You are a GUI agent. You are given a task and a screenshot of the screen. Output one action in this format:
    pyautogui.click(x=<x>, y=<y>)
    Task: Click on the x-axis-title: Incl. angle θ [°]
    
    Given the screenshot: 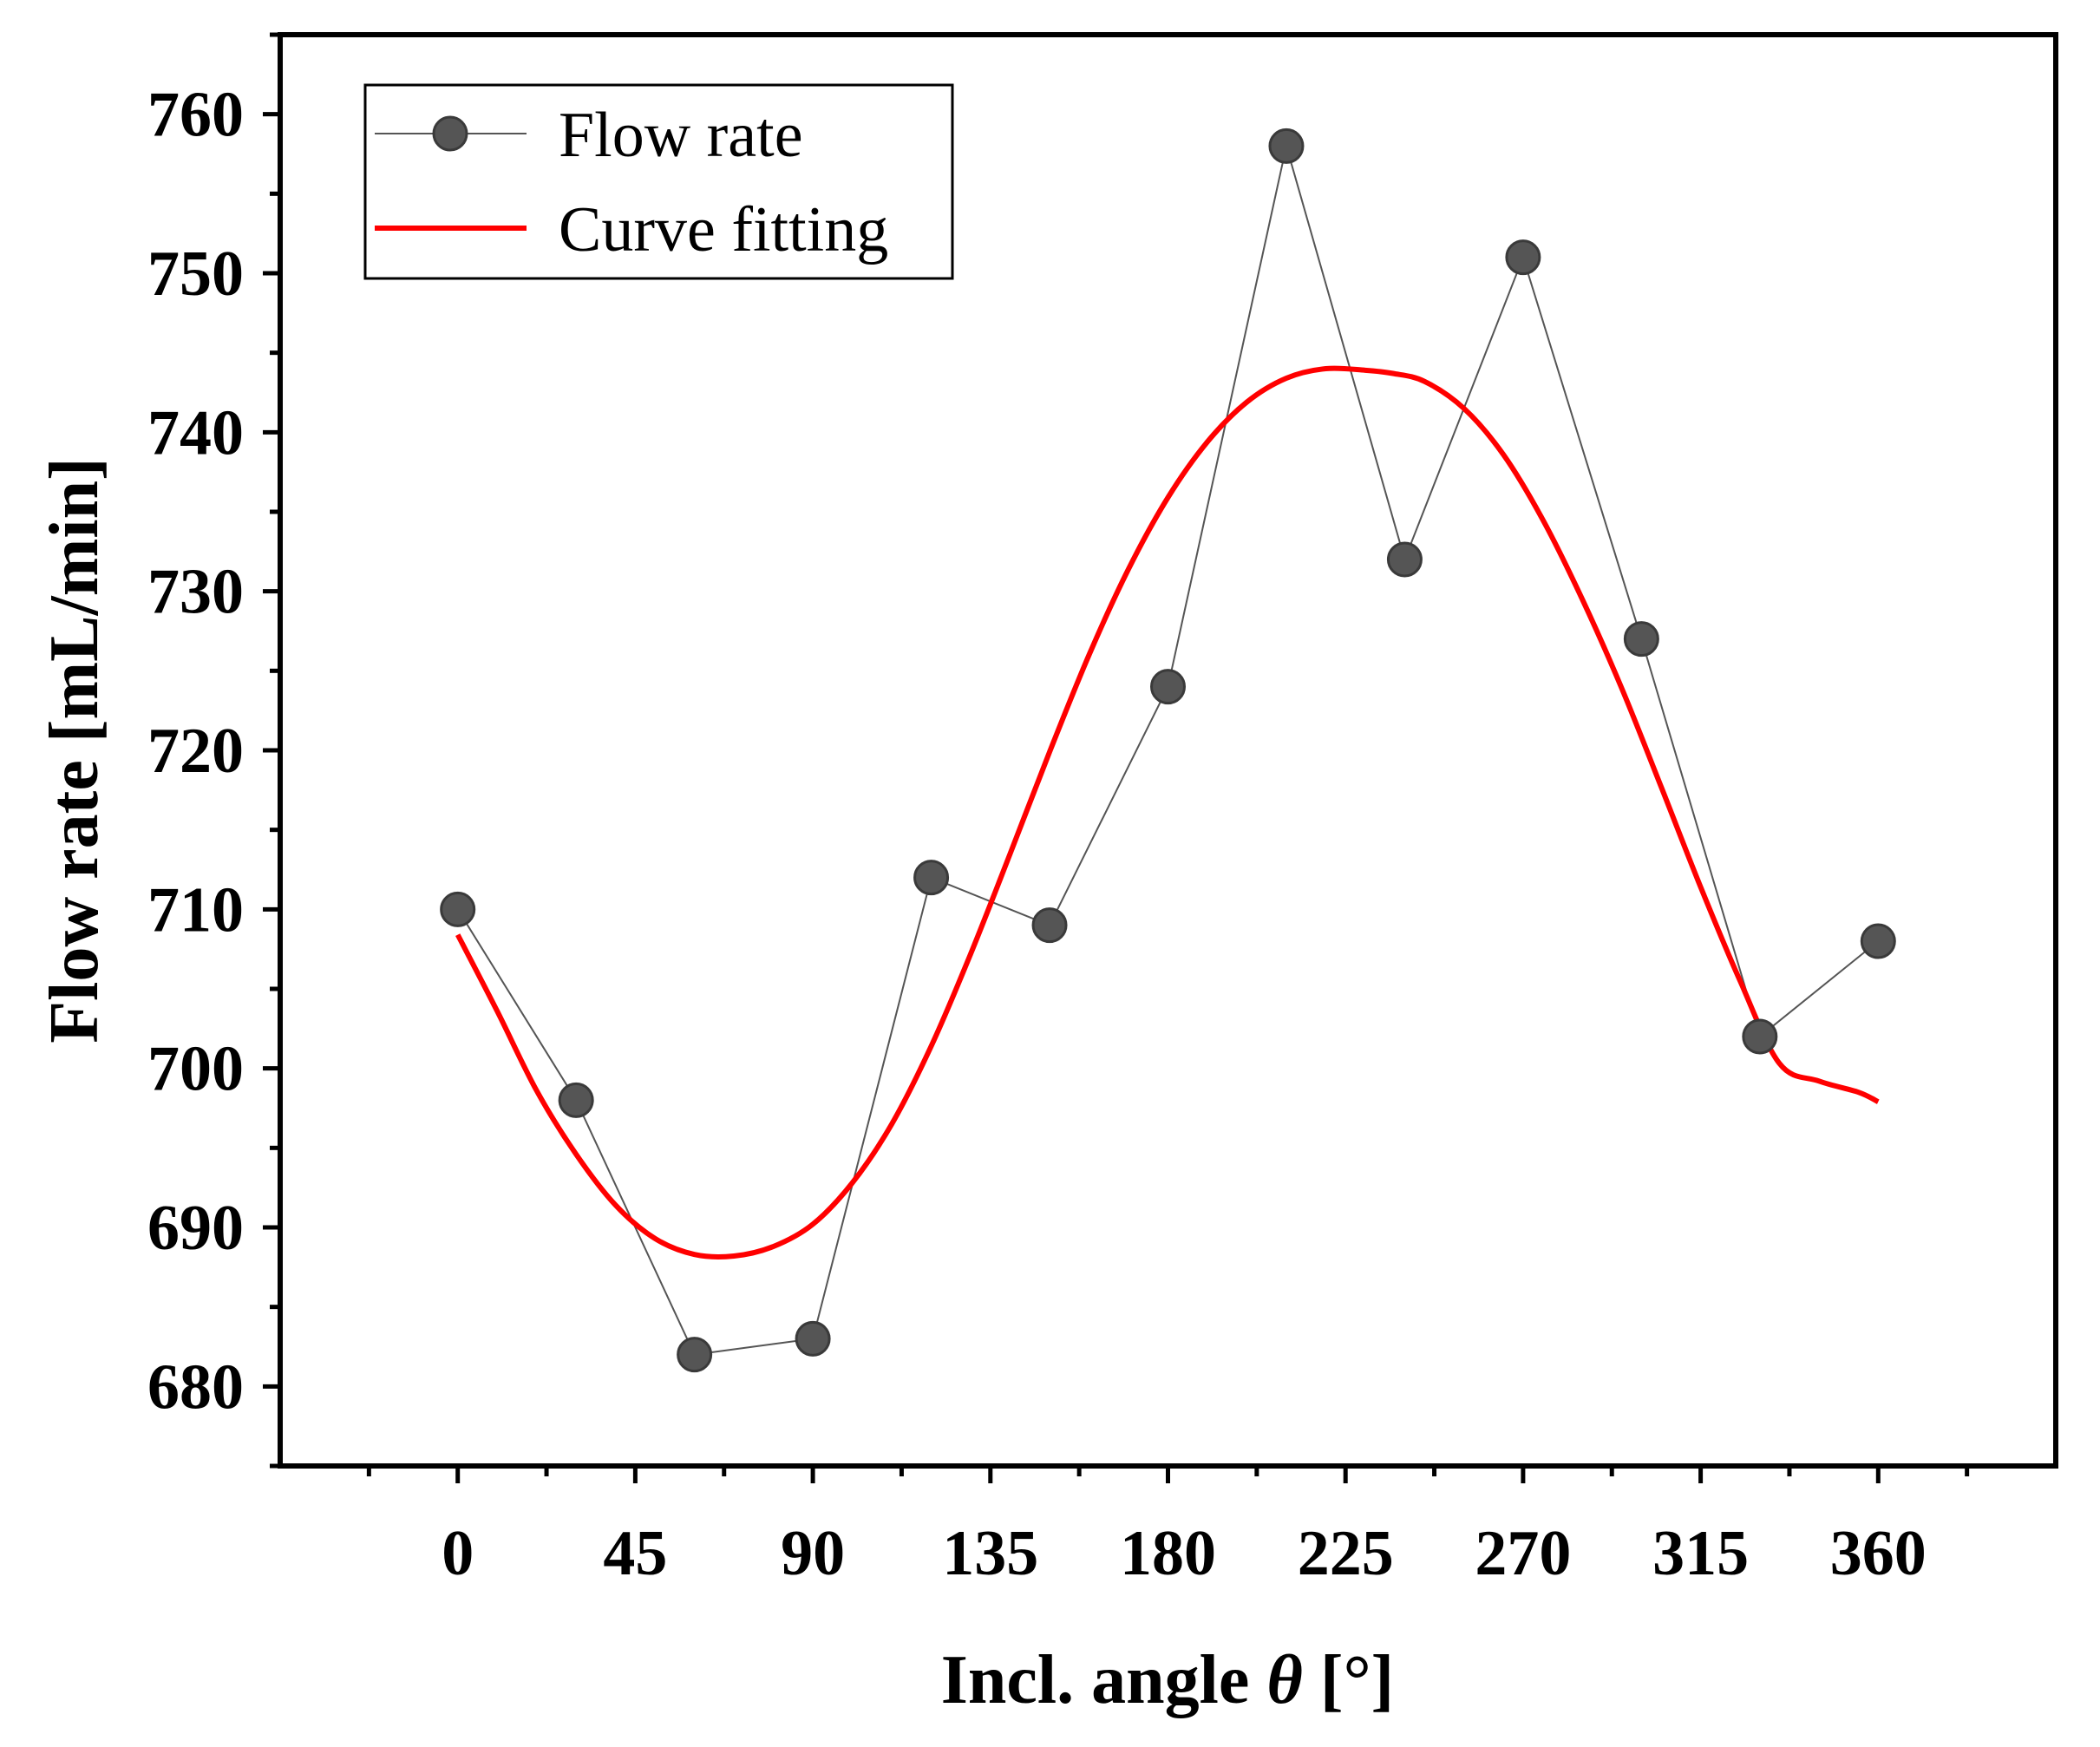 What is the action you would take?
    pyautogui.click(x=1167, y=1680)
    